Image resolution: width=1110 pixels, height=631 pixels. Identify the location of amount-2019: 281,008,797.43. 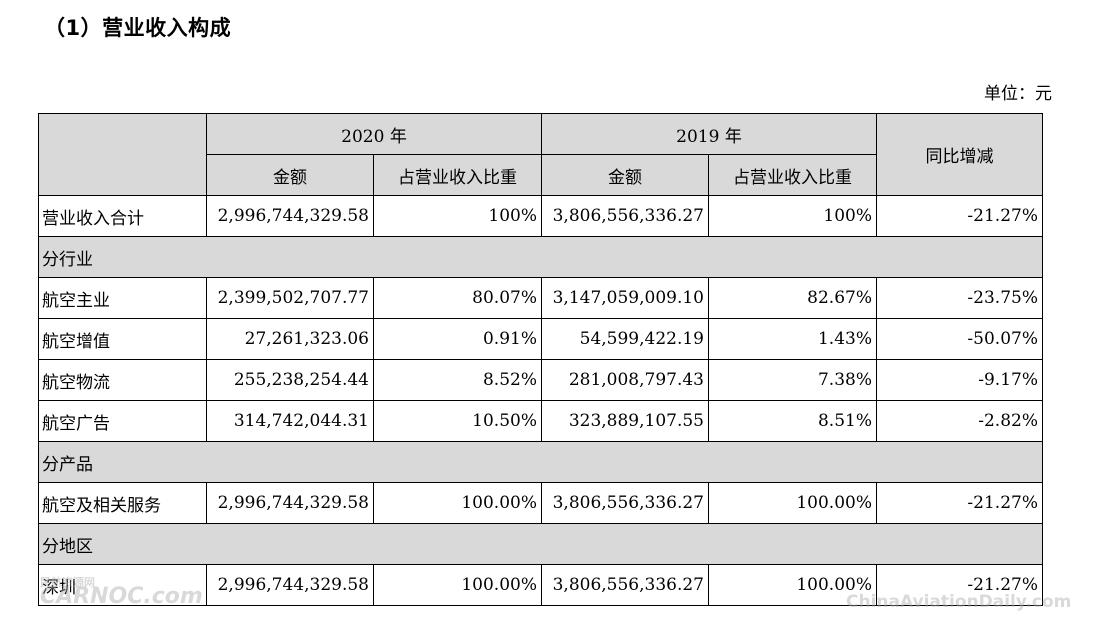
(625, 380).